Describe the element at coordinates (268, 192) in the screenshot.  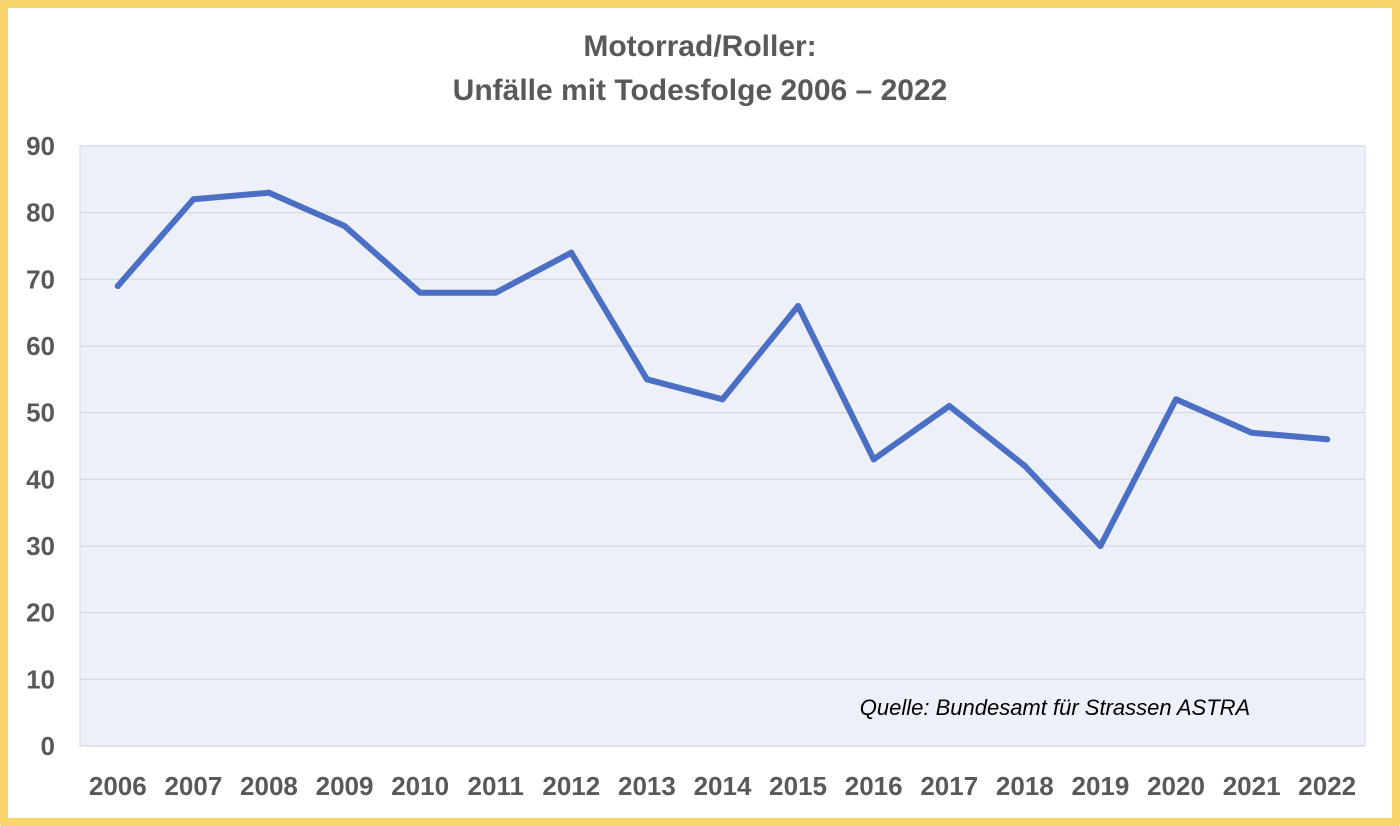
I see `data-point-2008` at that location.